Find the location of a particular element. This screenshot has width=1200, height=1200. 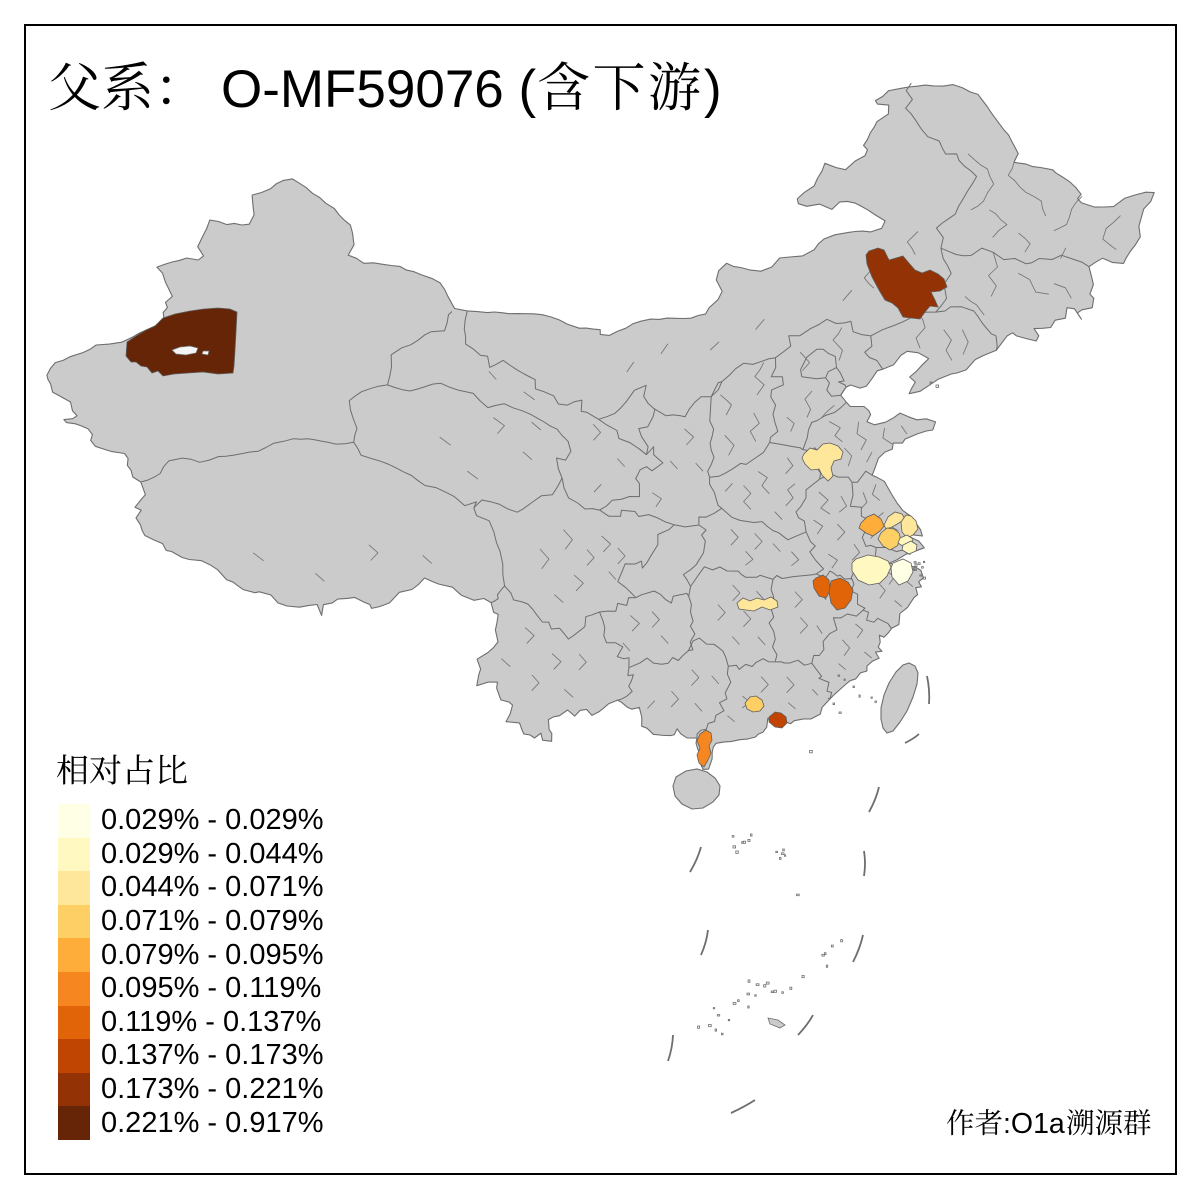

svg-text: :O1a is located at coordinates (1034, 1124).